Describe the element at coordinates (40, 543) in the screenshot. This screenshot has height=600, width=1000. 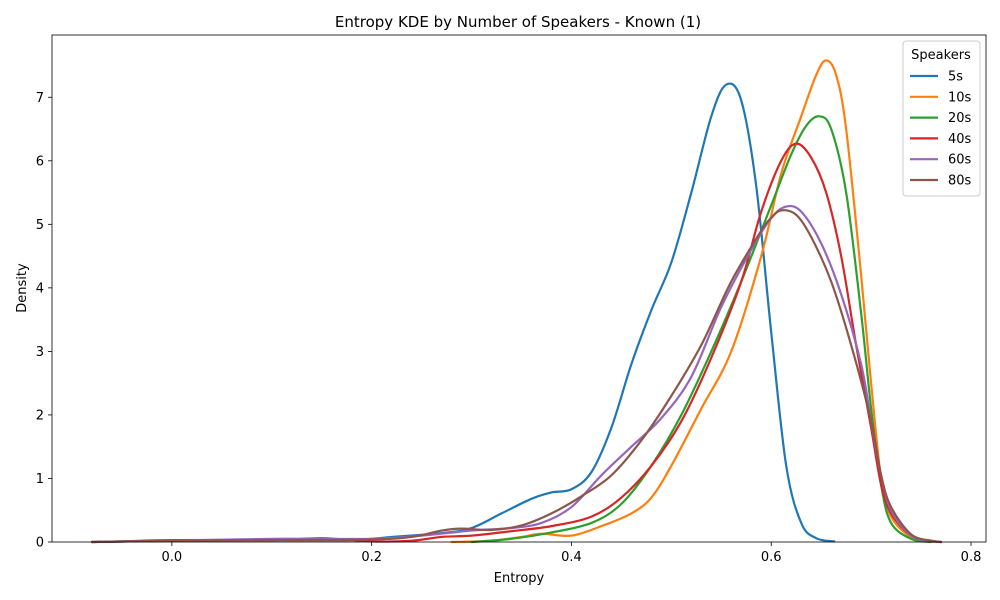
I see `y-tick-label: 0` at that location.